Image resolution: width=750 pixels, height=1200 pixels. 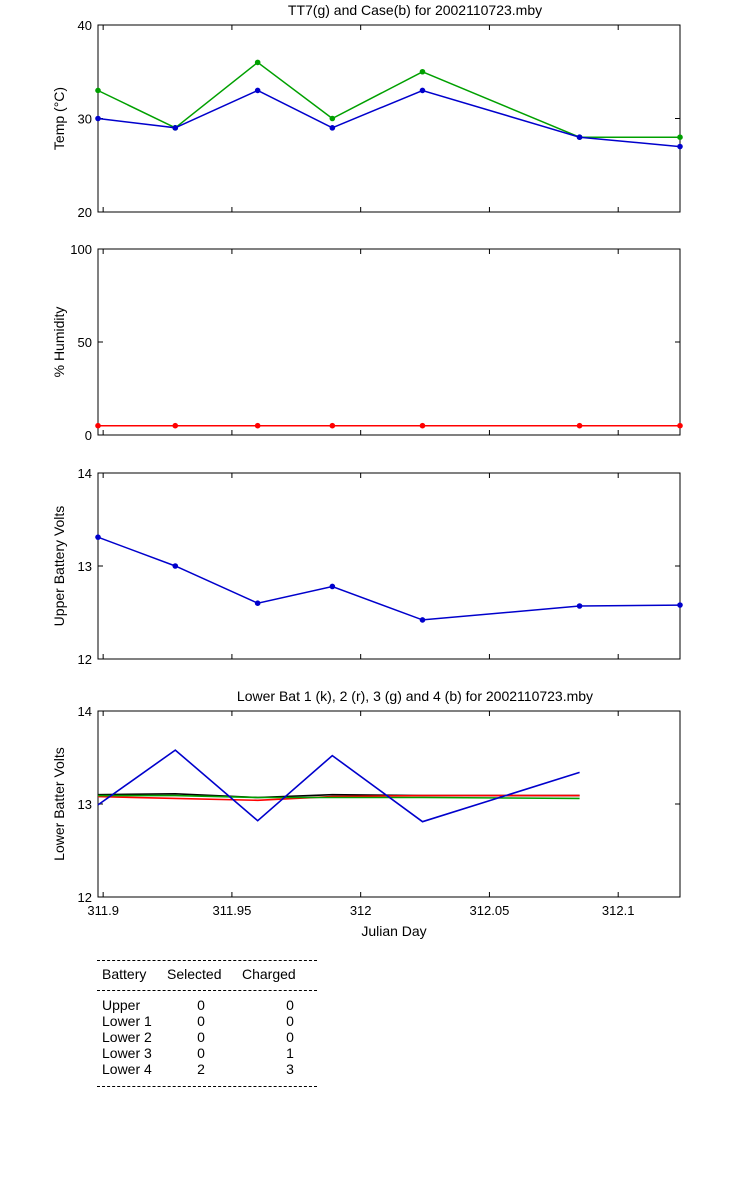 I want to click on y-tick-label: 100, so click(x=81, y=249).